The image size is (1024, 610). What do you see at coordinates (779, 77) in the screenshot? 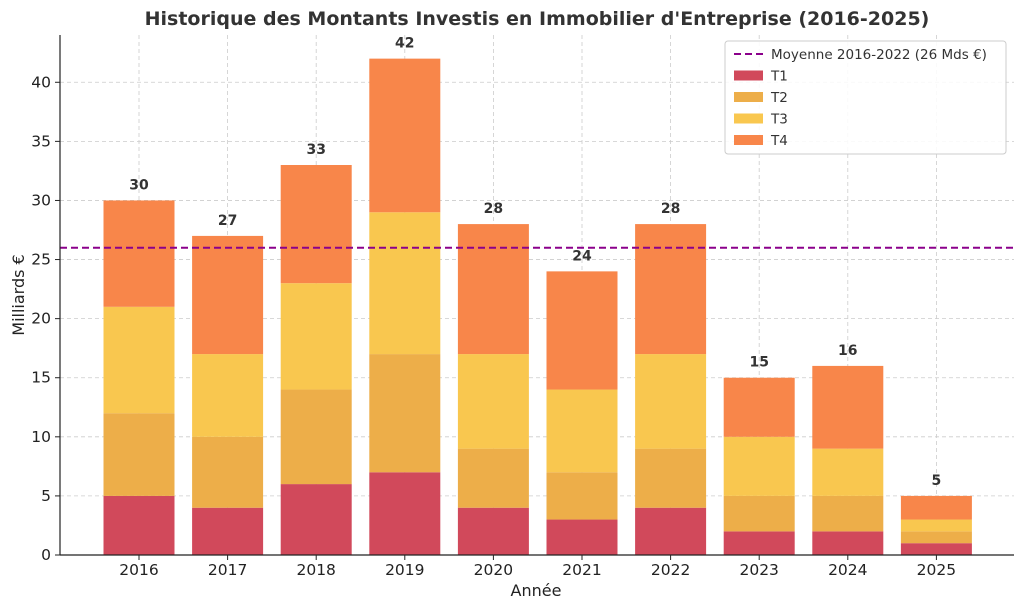
I see `legend-label-t1: T1` at bounding box center [779, 77].